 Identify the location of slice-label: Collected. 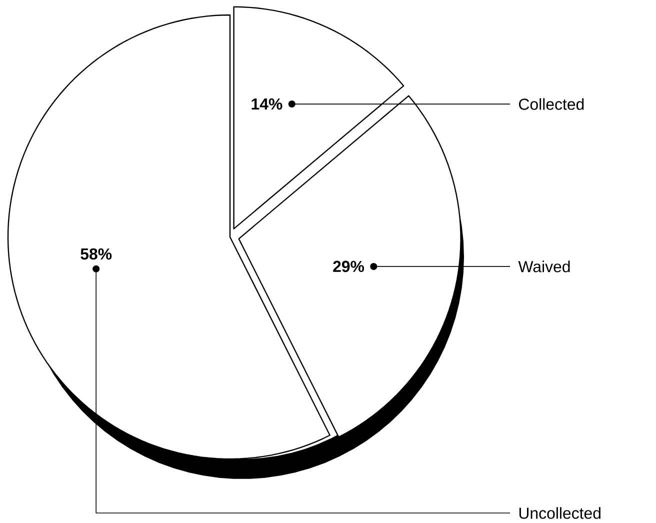
(551, 104).